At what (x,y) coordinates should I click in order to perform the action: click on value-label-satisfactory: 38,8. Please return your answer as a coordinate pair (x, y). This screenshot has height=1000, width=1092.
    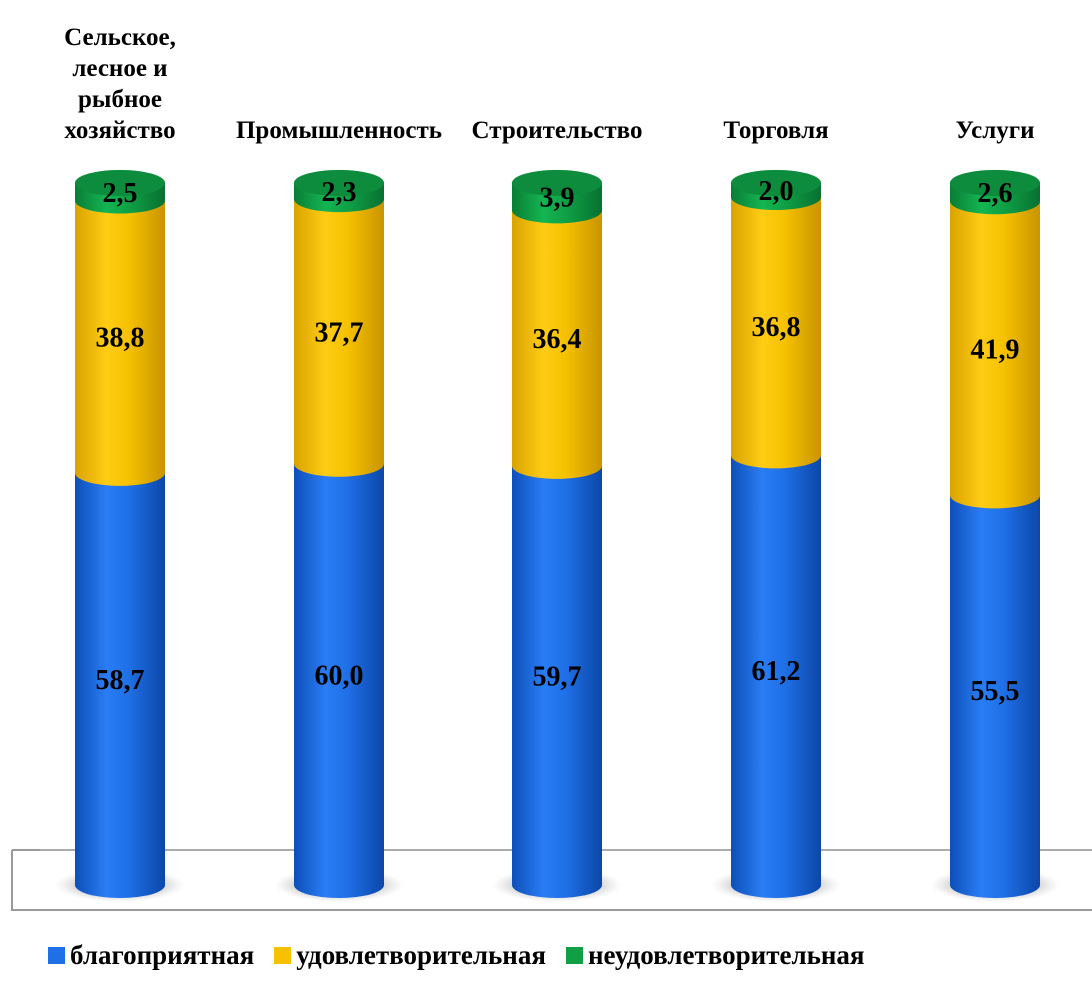
    Looking at the image, I should click on (120, 338).